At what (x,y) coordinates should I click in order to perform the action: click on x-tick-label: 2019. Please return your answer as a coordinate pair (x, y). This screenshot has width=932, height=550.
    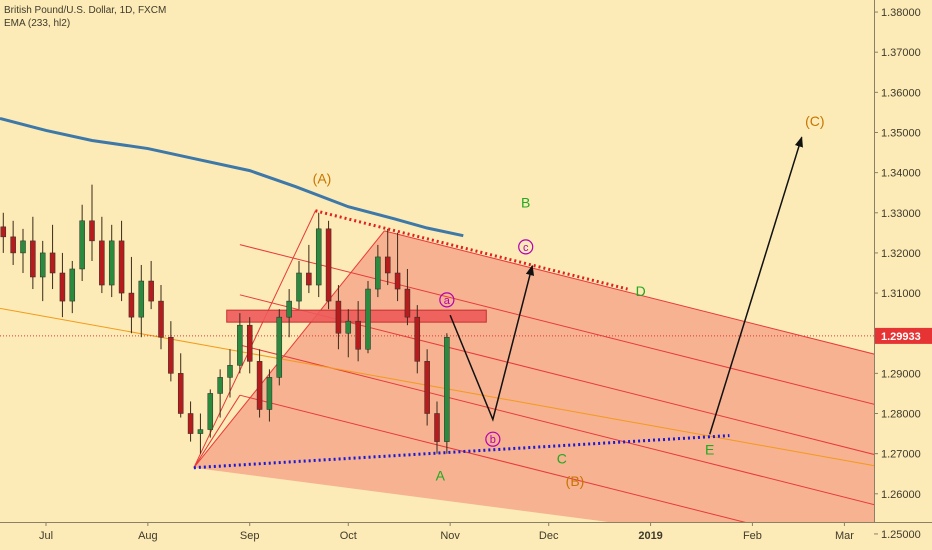
    Looking at the image, I should click on (650, 536).